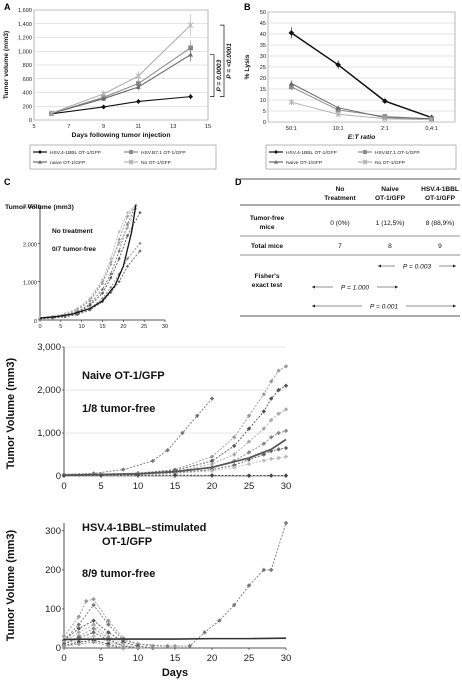  Describe the element at coordinates (49, 347) in the screenshot. I see `ytick-c2-3: 3,000` at that location.